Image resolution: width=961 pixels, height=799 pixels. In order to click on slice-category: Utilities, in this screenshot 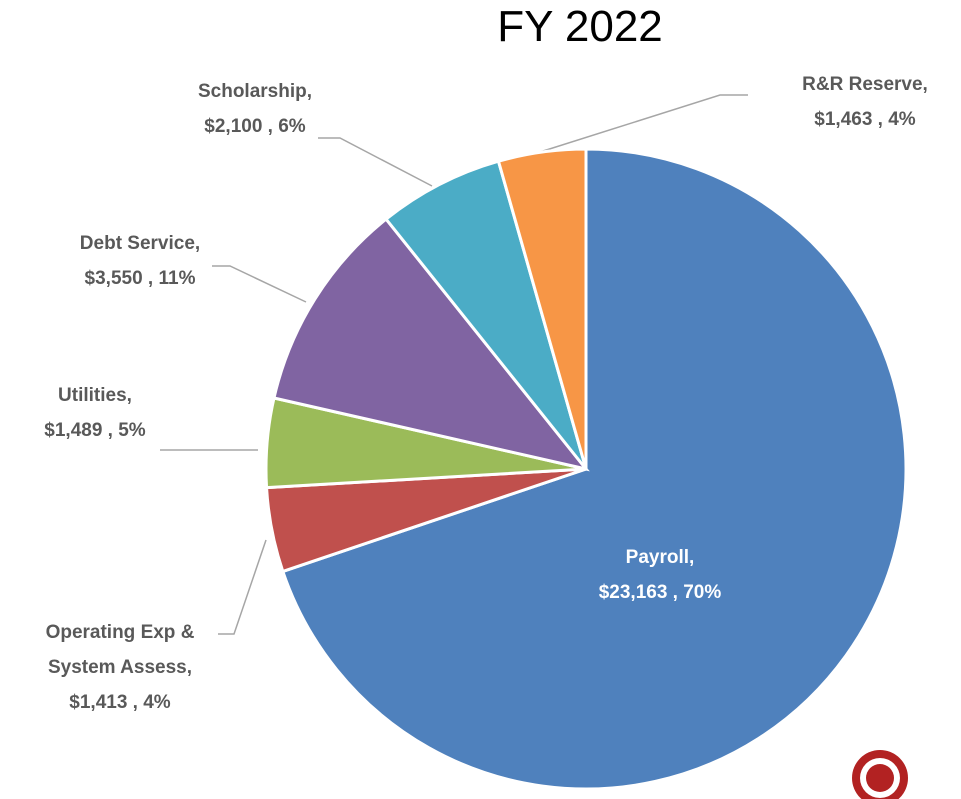, I will do `click(95, 395)`.